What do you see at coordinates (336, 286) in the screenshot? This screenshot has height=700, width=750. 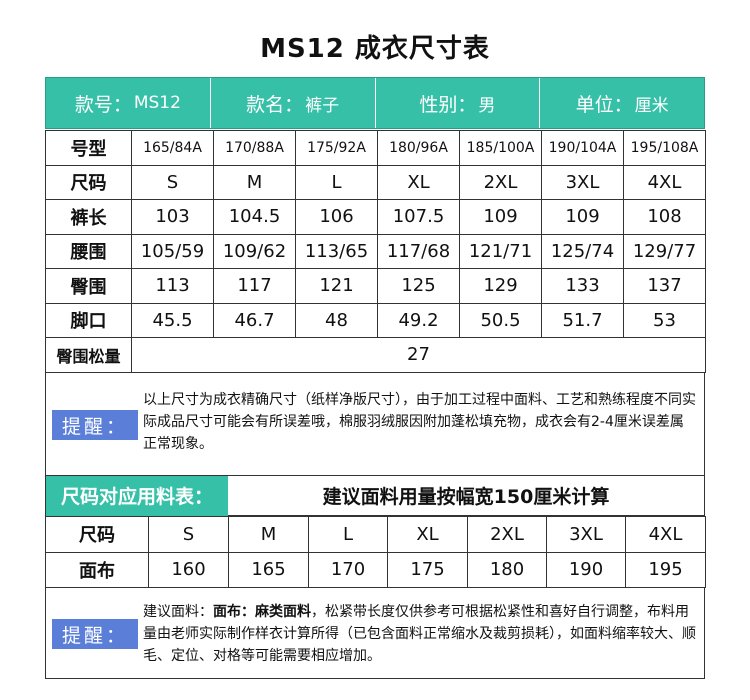 I see `table-cell: 121` at bounding box center [336, 286].